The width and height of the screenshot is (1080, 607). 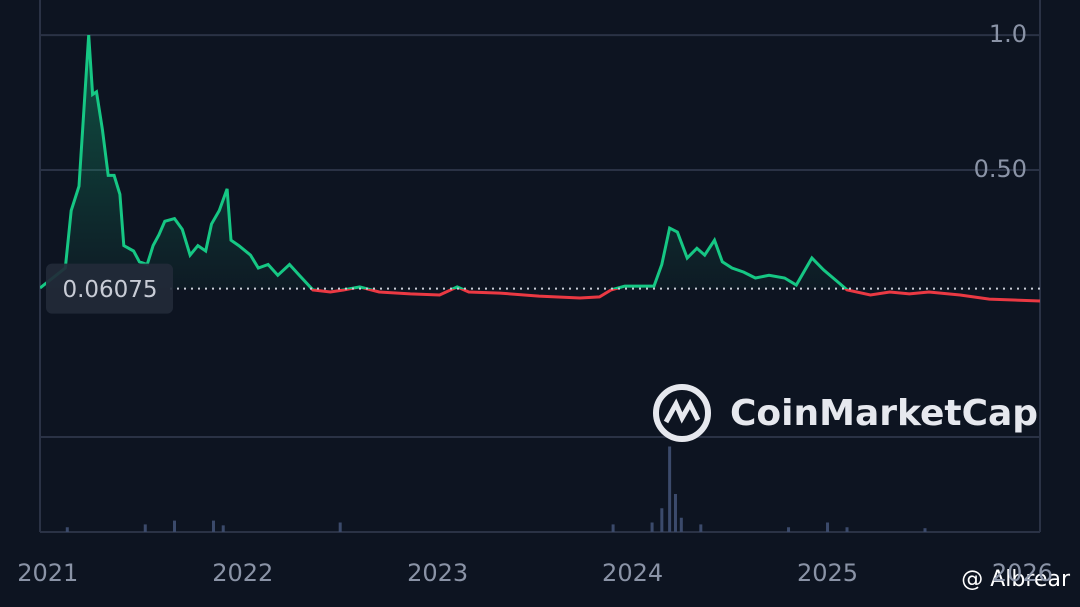 I want to click on reference-label: 0.06075, so click(x=109, y=290).